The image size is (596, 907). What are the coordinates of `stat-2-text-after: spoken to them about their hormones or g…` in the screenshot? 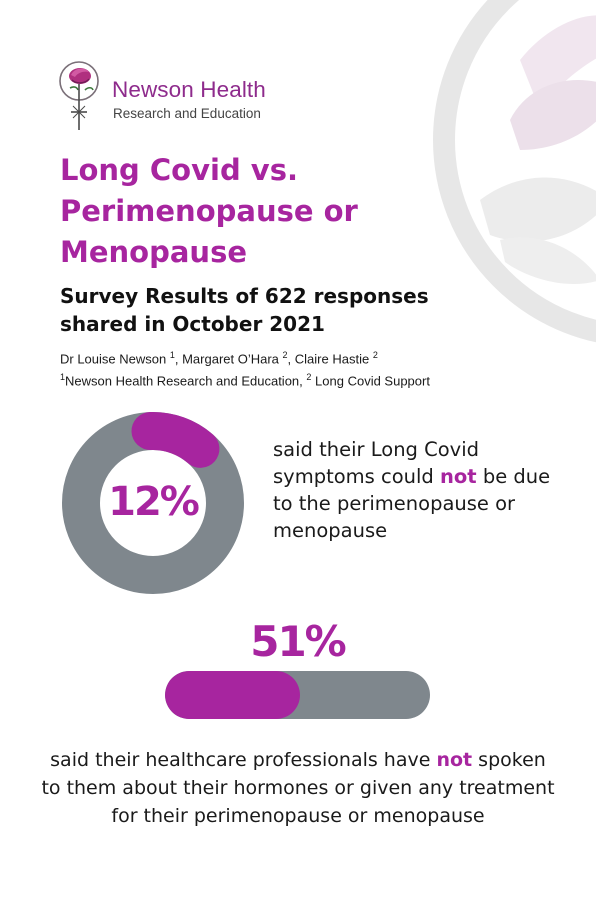 It's located at (298, 788).